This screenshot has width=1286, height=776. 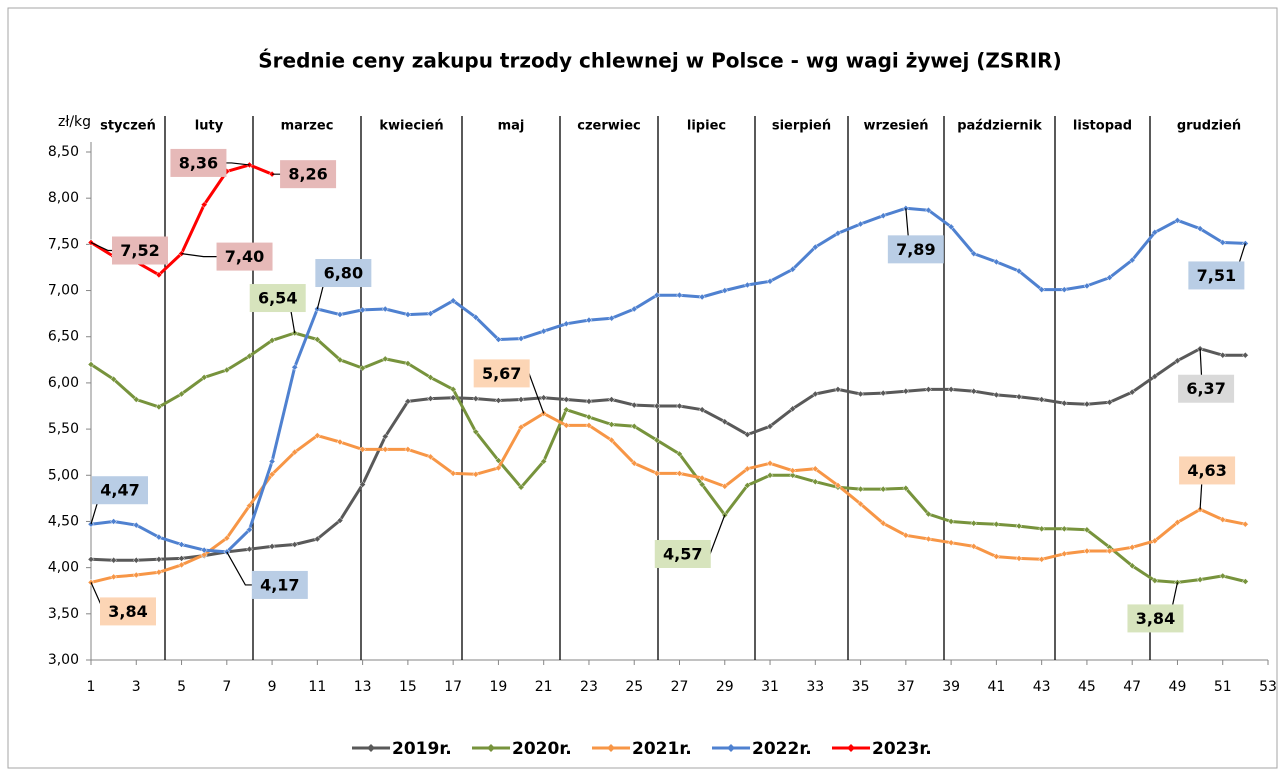 What do you see at coordinates (408, 687) in the screenshot?
I see `x-tick-label: 15` at bounding box center [408, 687].